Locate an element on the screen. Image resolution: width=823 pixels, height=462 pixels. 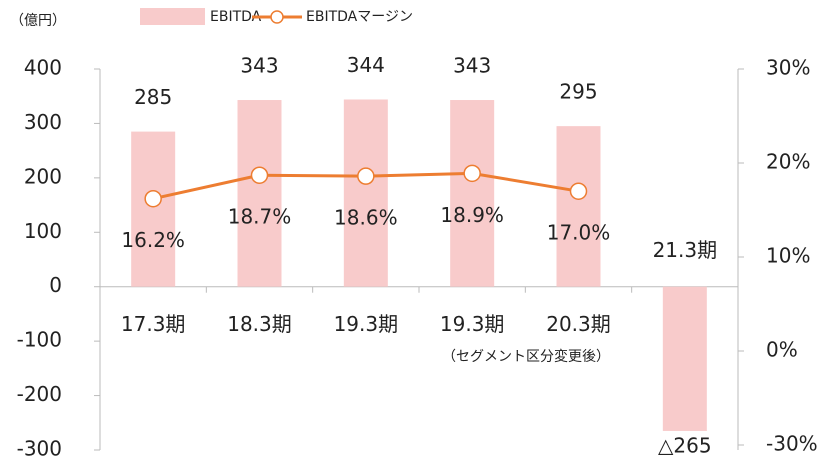
y-tick-label: -100 is located at coordinates (39, 340).